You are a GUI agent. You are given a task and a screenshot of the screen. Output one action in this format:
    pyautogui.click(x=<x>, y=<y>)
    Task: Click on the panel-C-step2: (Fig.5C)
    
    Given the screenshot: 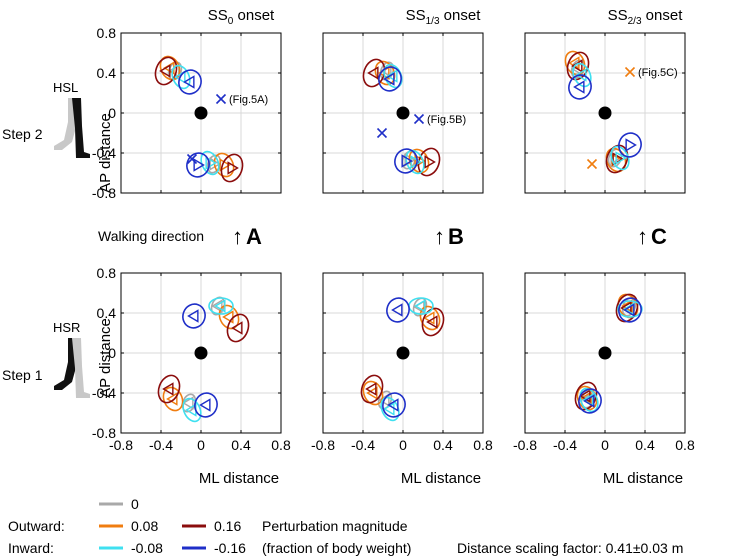 What is the action you would take?
    pyautogui.click(x=605, y=113)
    